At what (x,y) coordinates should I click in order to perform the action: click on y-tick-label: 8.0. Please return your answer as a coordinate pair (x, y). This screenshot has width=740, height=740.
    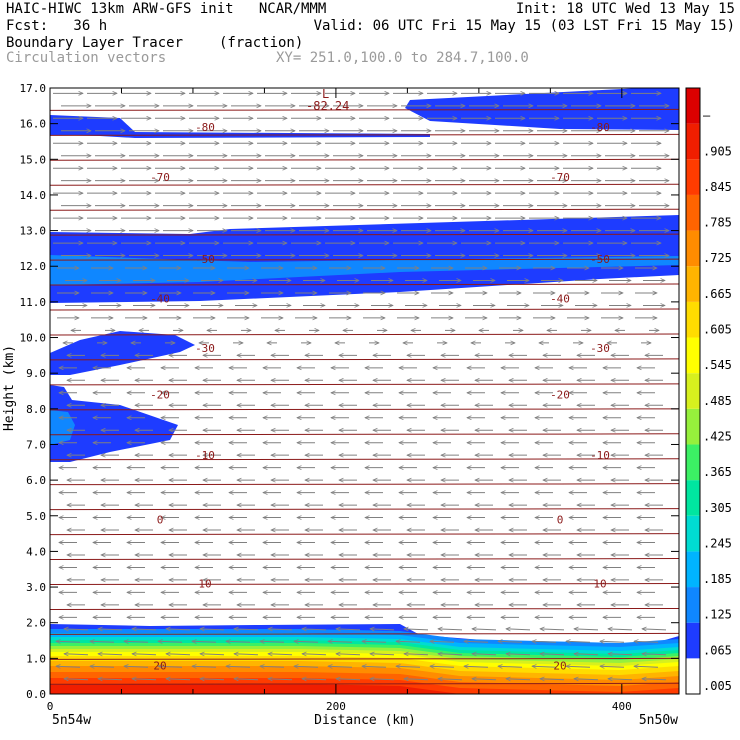
    Looking at the image, I should click on (36, 409).